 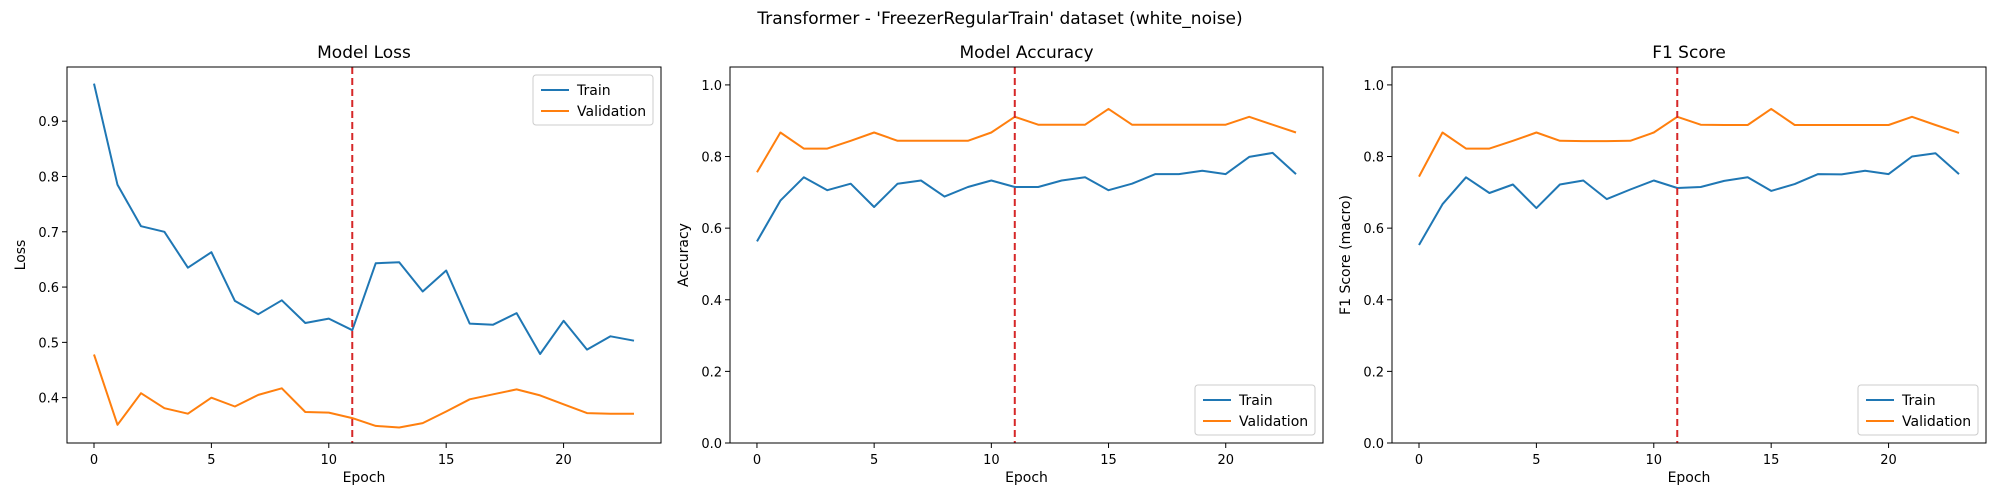 What do you see at coordinates (1346, 255) in the screenshot?
I see `y-axis-label: F1 Score (macro)` at bounding box center [1346, 255].